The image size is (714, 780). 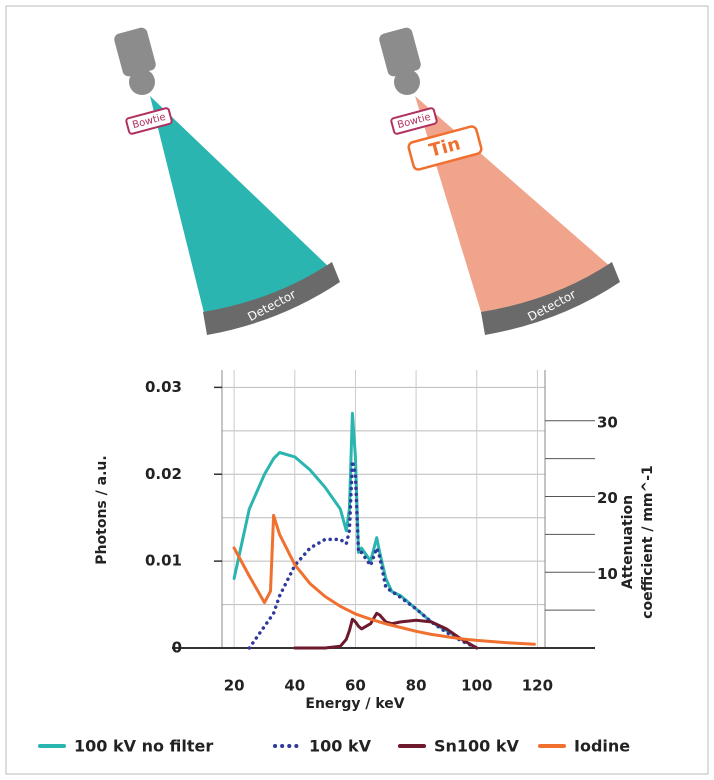 I want to click on left-diagram: Detector Bowtie, so click(x=227, y=181).